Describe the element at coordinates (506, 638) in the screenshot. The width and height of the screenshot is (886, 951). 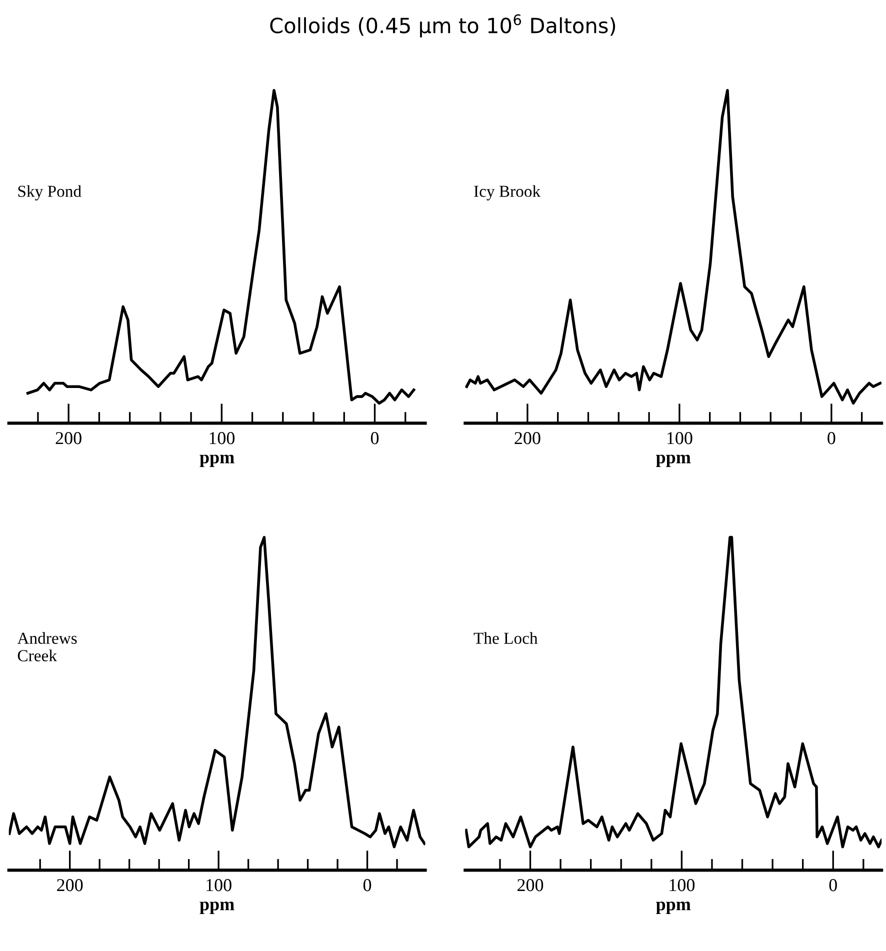
I see `annotation: The Loch` at that location.